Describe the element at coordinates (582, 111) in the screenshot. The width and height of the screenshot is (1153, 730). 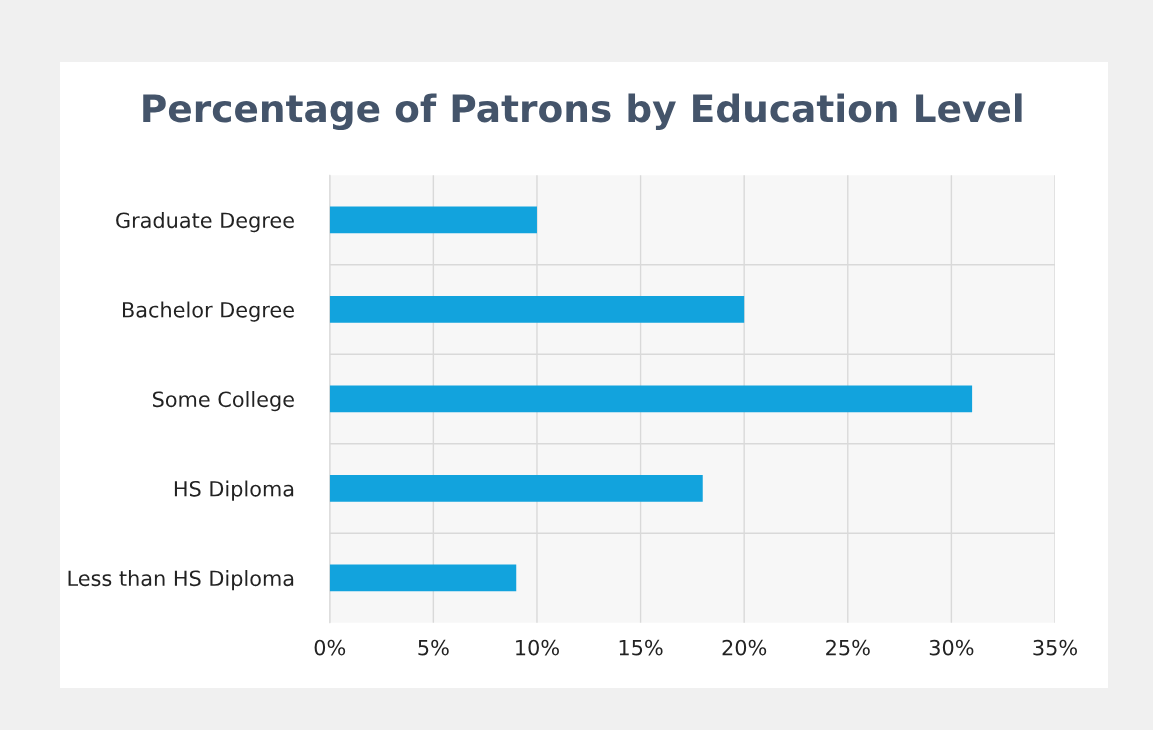
I see `chart-title: Percentage of Patrons by Education Level` at that location.